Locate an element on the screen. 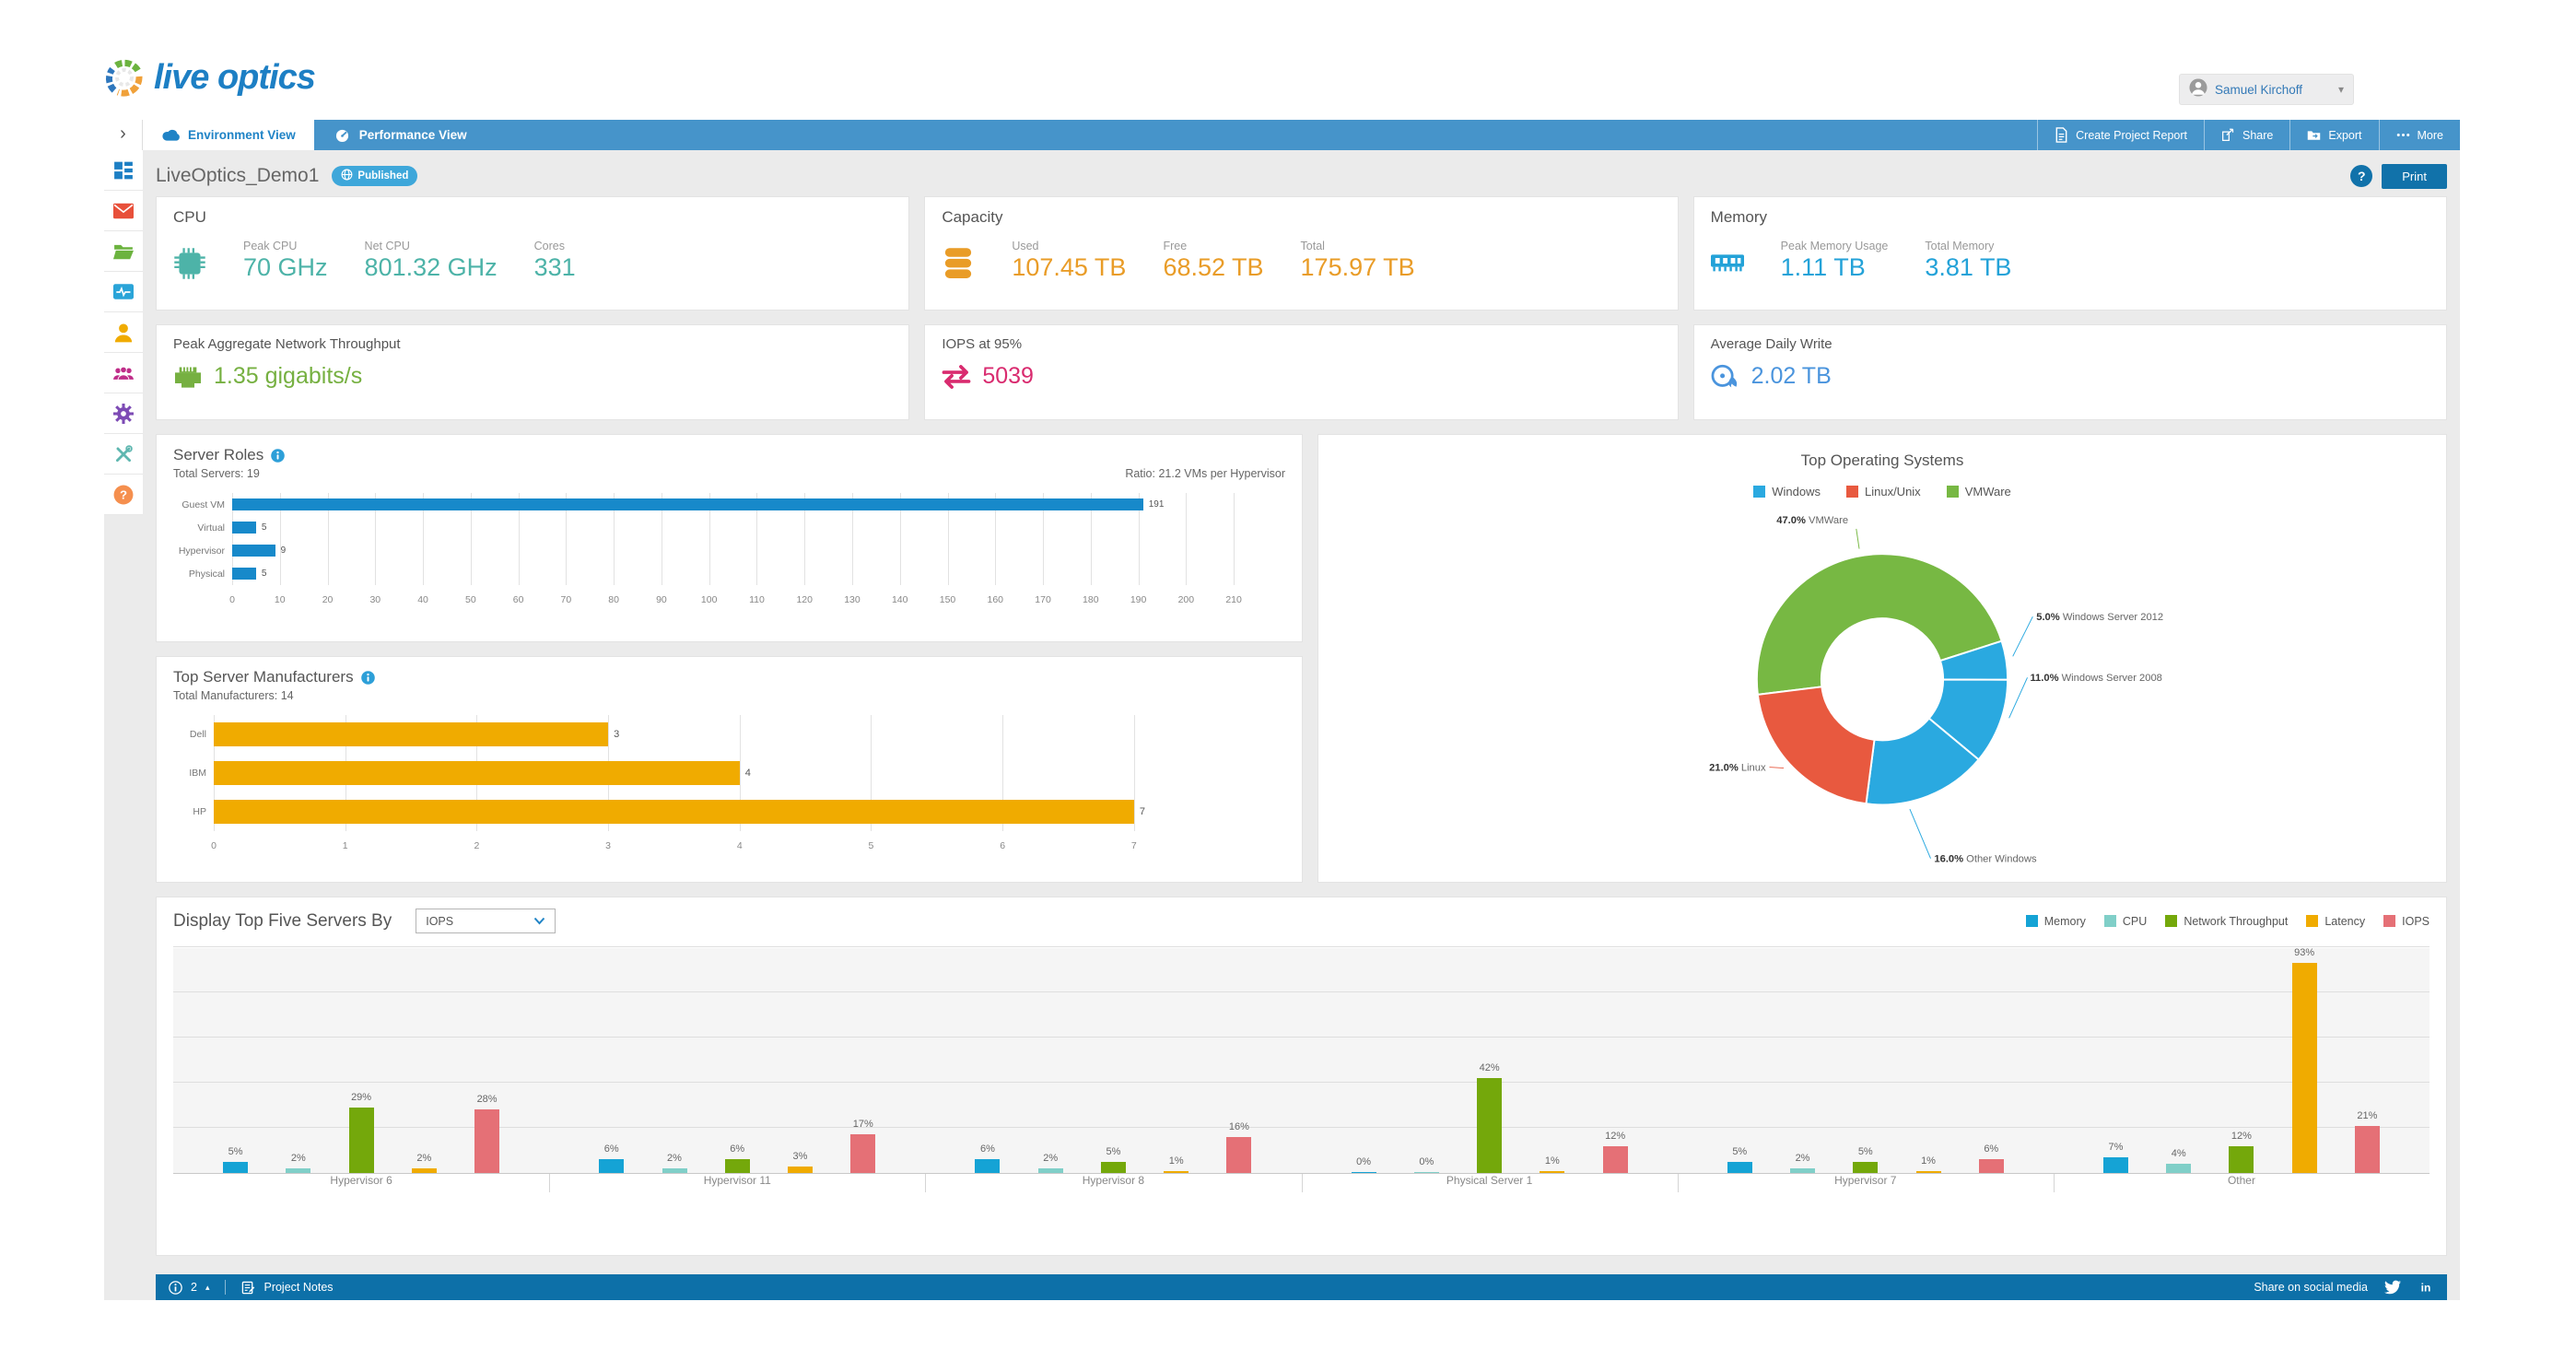  sidebar-item-projects is located at coordinates (123, 251).